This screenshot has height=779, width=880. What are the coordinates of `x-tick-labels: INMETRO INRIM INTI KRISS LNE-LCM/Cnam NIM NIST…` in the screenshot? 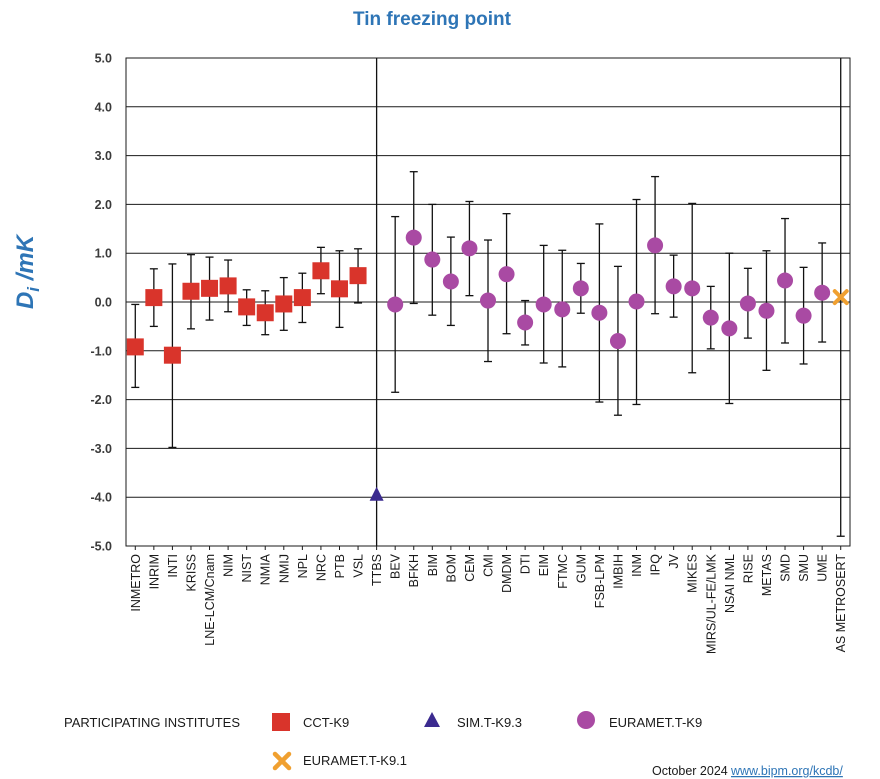 It's located at (488, 603).